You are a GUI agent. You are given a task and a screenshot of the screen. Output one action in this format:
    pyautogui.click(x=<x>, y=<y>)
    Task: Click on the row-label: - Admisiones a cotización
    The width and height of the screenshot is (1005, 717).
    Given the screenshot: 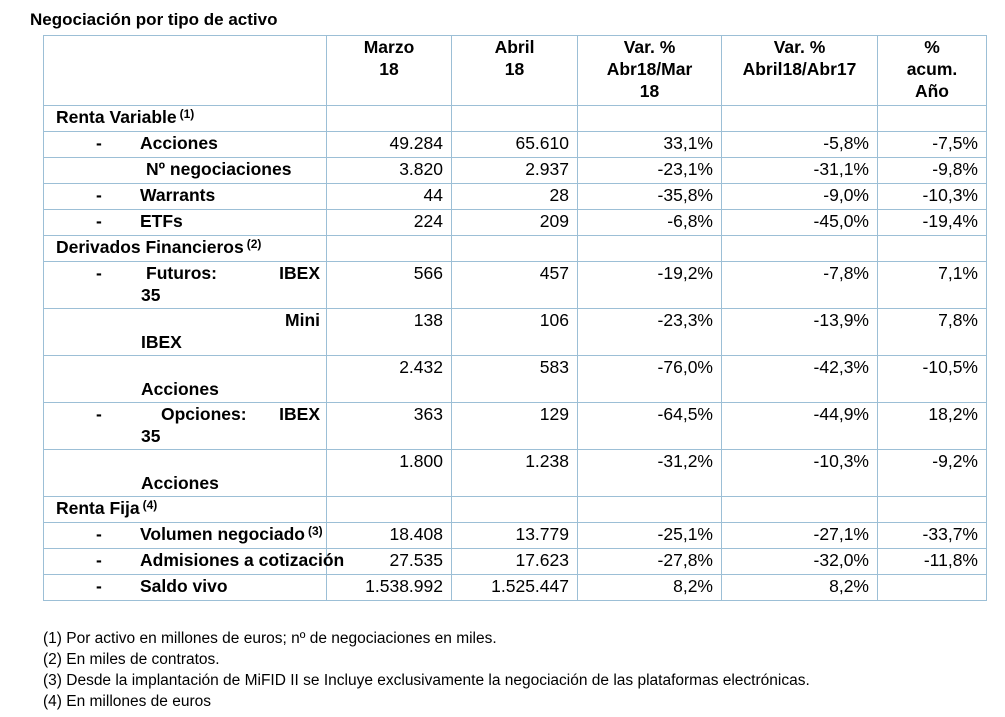 What is the action you would take?
    pyautogui.click(x=193, y=561)
    